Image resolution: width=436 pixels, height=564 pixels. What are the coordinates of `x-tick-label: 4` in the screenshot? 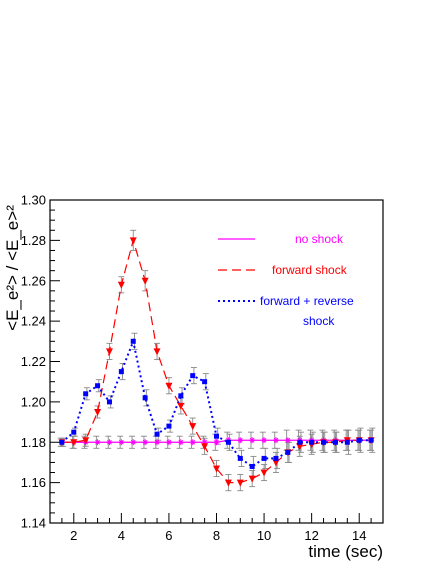 It's located at (121, 535).